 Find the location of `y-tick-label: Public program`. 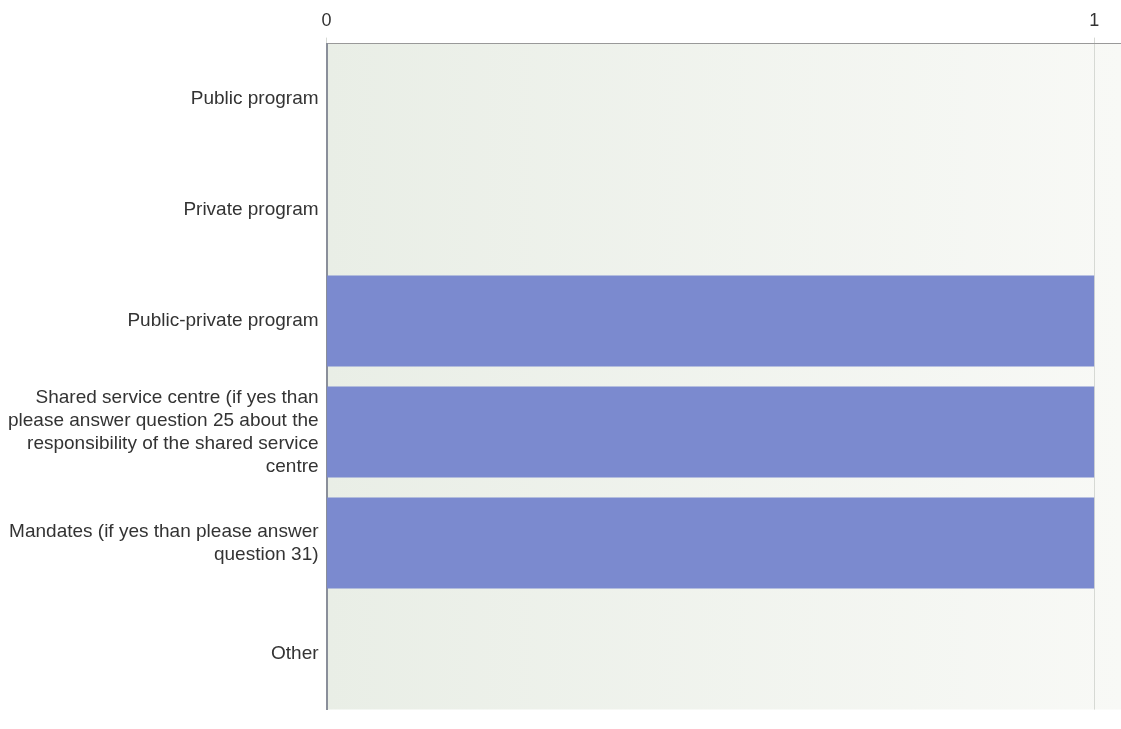

y-tick-label: Public program is located at coordinates (254, 98).